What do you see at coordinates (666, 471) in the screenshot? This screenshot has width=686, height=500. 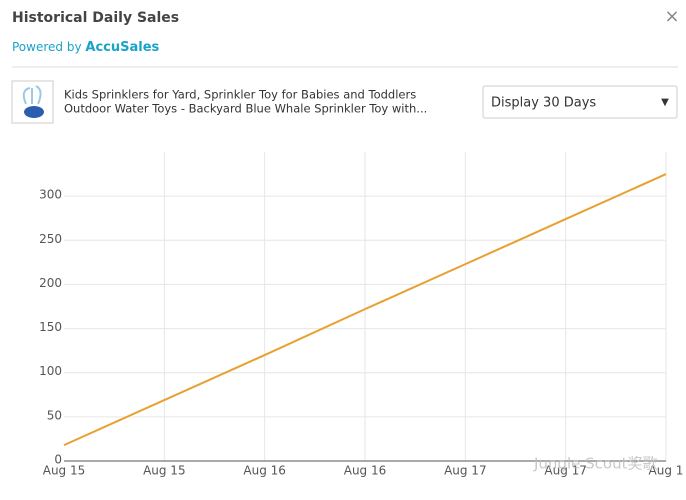 I see `x-tick-label: Aug 1` at bounding box center [666, 471].